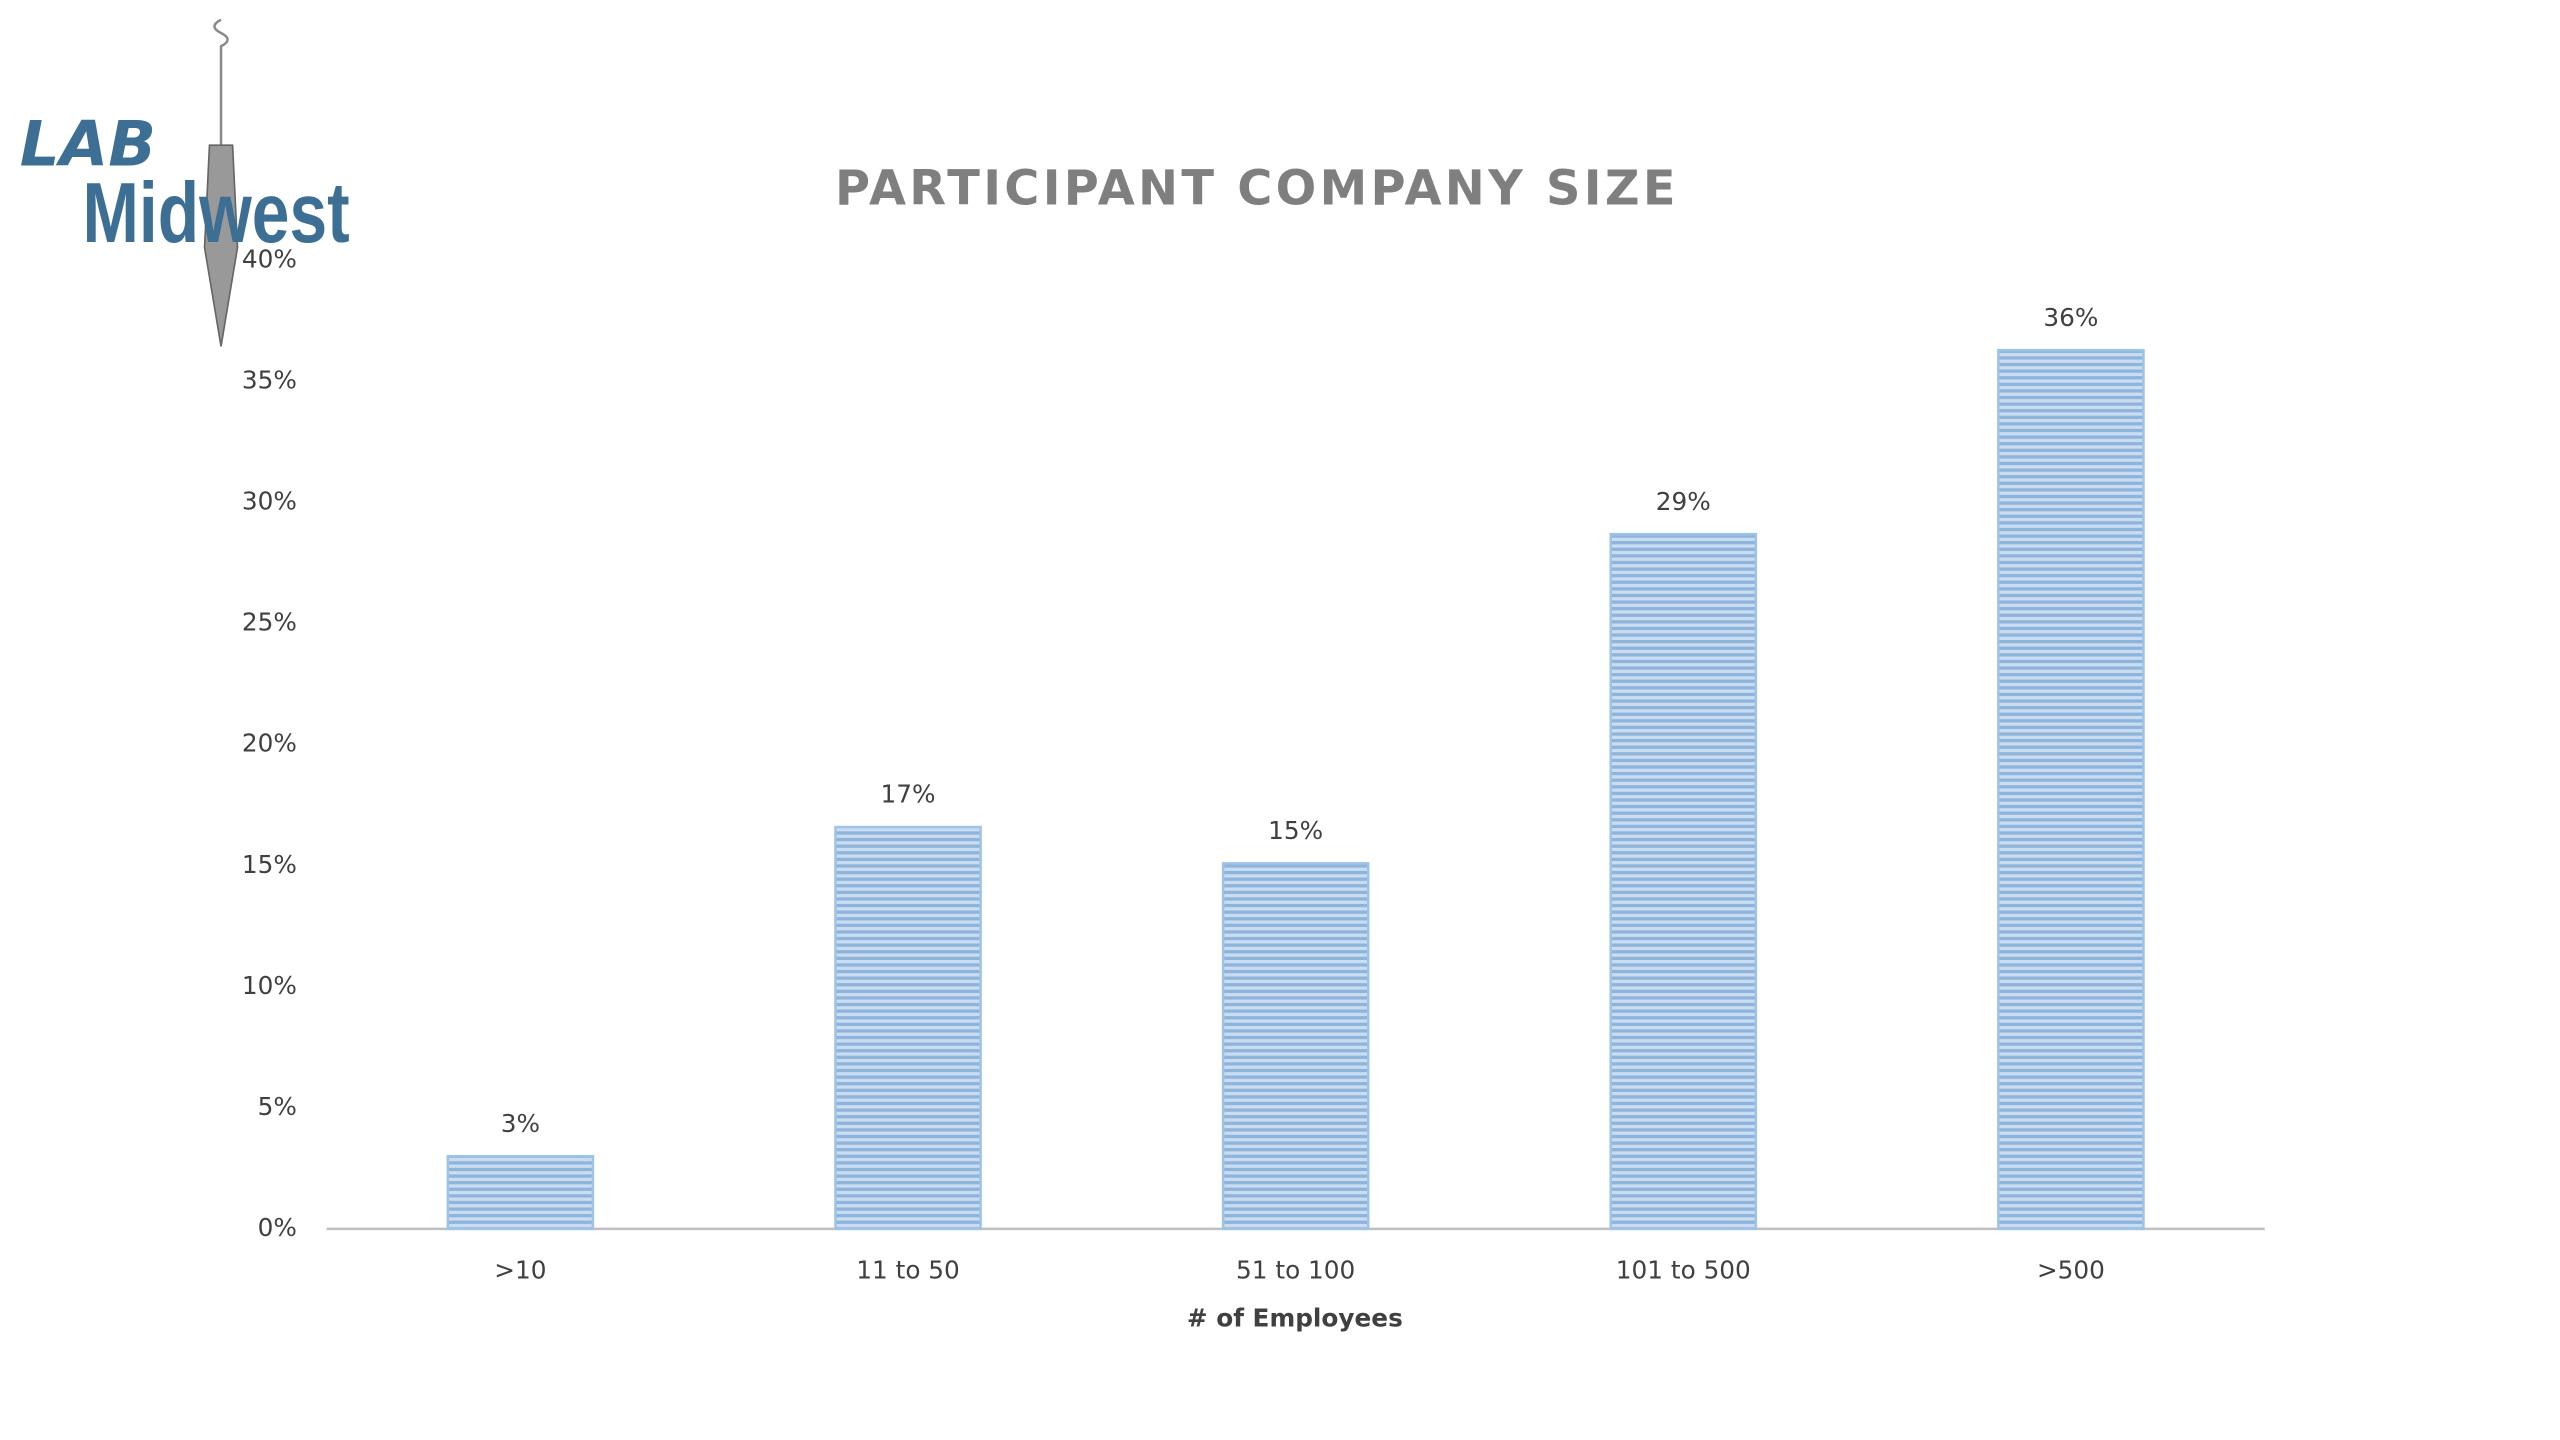 Image resolution: width=2560 pixels, height=1440 pixels. What do you see at coordinates (277, 1227) in the screenshot?
I see `y-tick-label: 0%` at bounding box center [277, 1227].